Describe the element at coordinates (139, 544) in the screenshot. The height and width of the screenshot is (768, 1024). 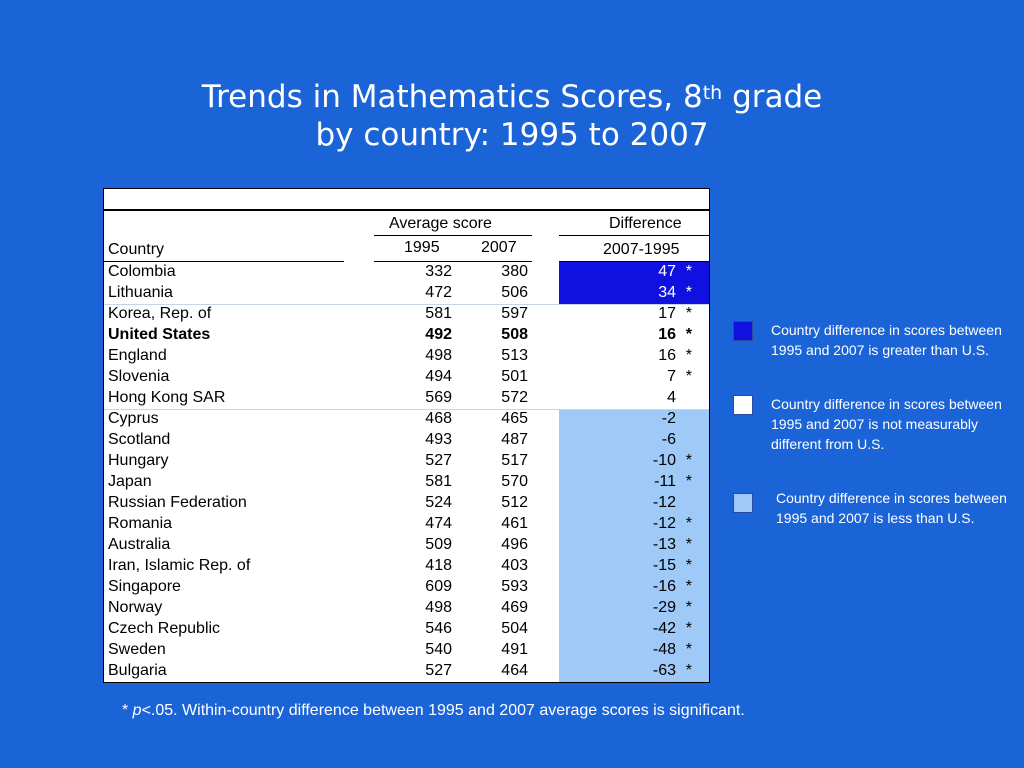
I see `country-name: Australia` at that location.